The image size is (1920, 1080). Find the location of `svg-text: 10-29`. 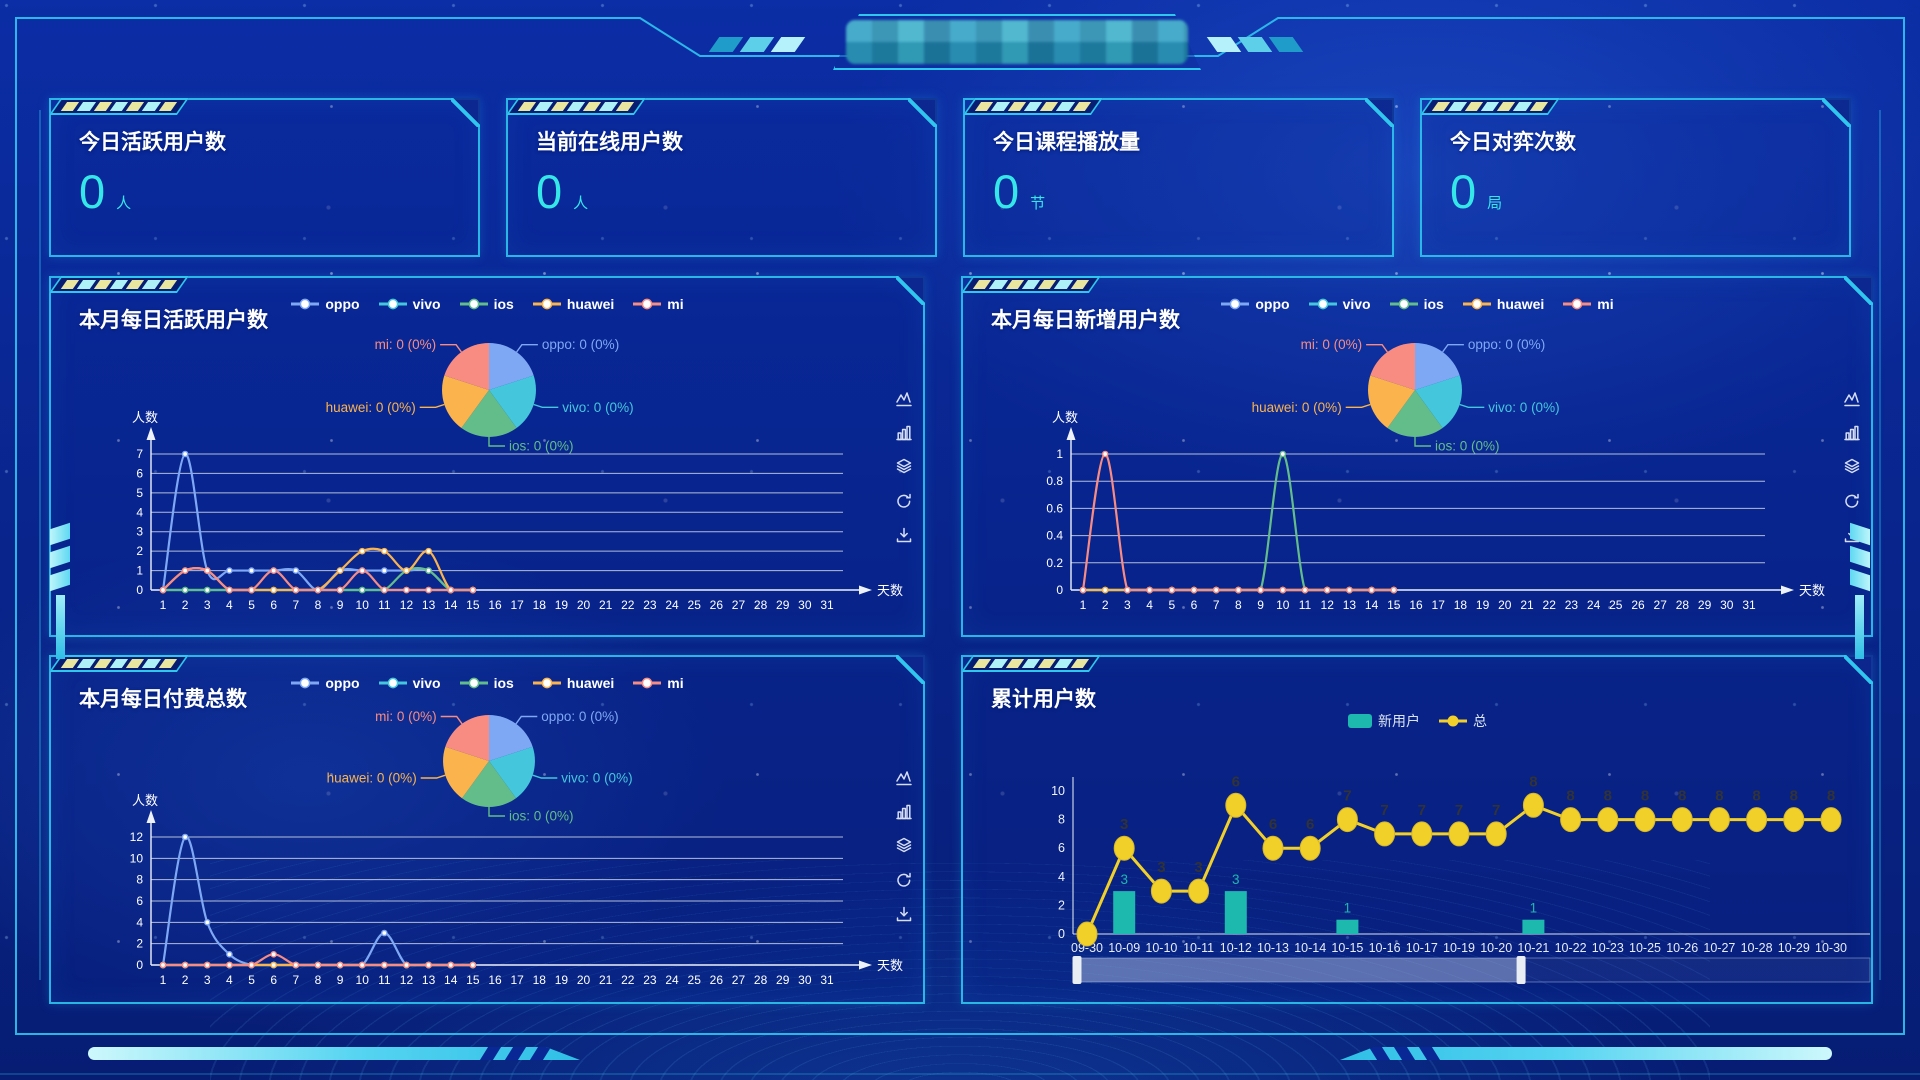

svg-text: 10-29 is located at coordinates (1794, 948).